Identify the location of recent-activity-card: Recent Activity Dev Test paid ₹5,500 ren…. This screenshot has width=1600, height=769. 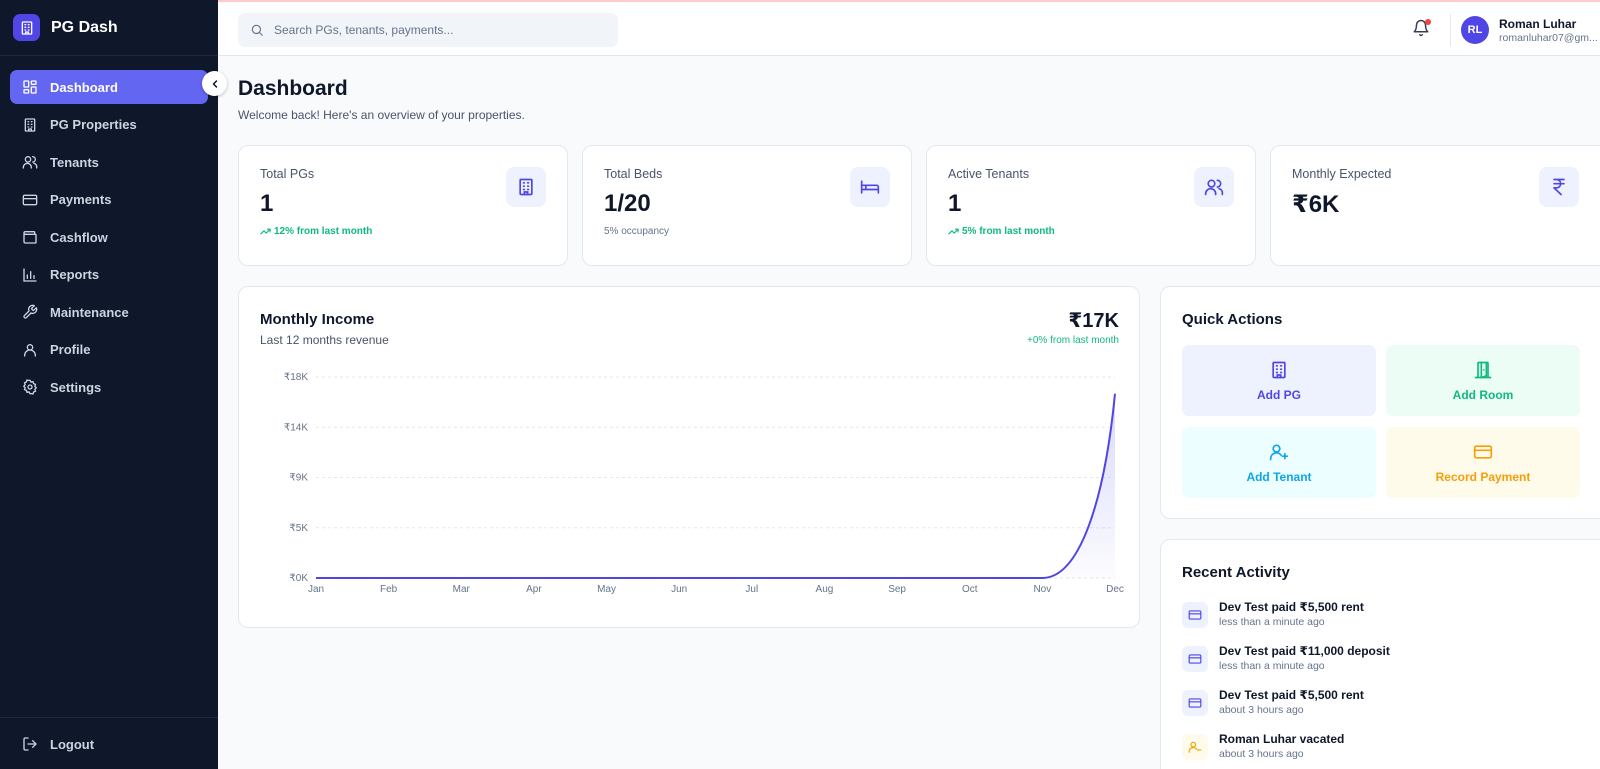
(1380, 654).